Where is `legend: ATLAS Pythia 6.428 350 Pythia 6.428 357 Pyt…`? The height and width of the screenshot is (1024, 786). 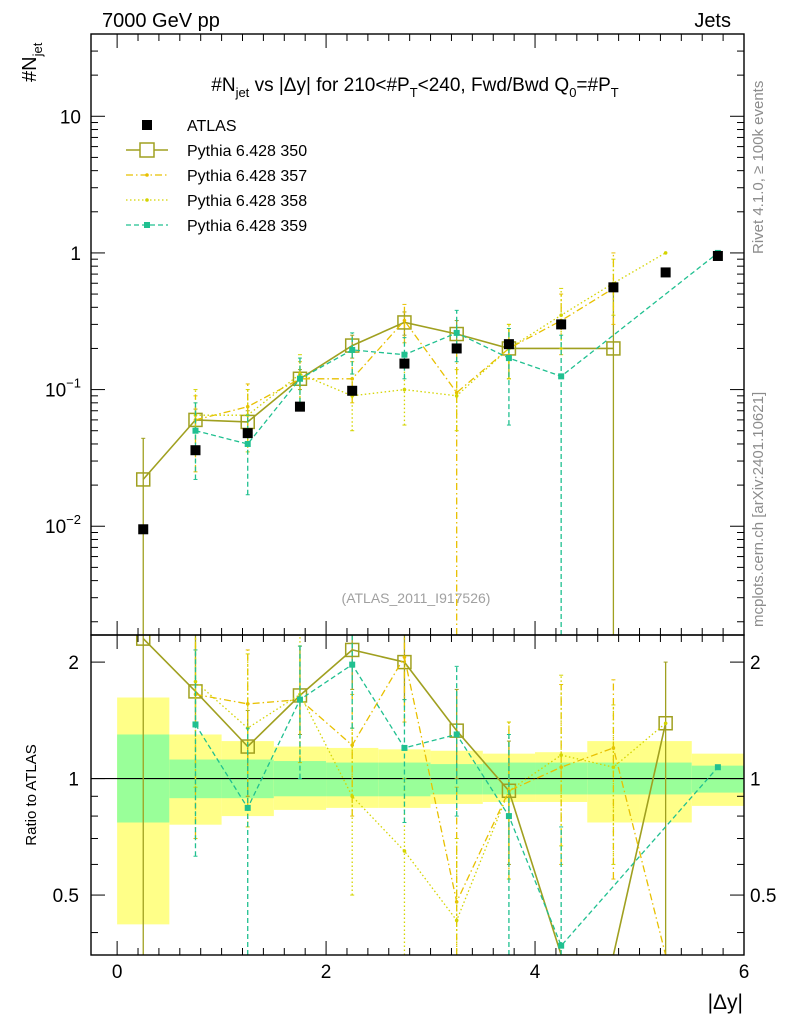
legend: ATLAS Pythia 6.428 350 Pythia 6.428 357 Pyt… is located at coordinates (216, 176).